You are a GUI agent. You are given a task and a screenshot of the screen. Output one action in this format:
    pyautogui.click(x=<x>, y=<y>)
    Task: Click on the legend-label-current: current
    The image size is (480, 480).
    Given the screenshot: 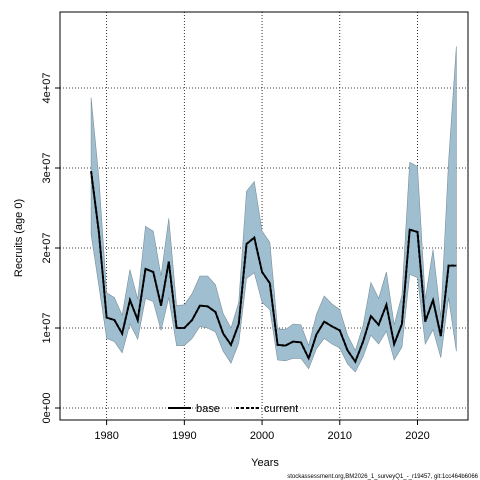 What is the action you would take?
    pyautogui.click(x=281, y=409)
    